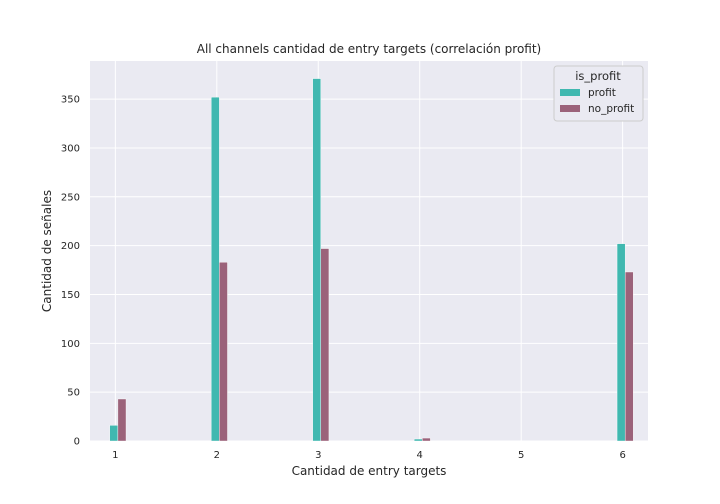  Describe the element at coordinates (70, 246) in the screenshot. I see `y-tick-label: 200` at that location.